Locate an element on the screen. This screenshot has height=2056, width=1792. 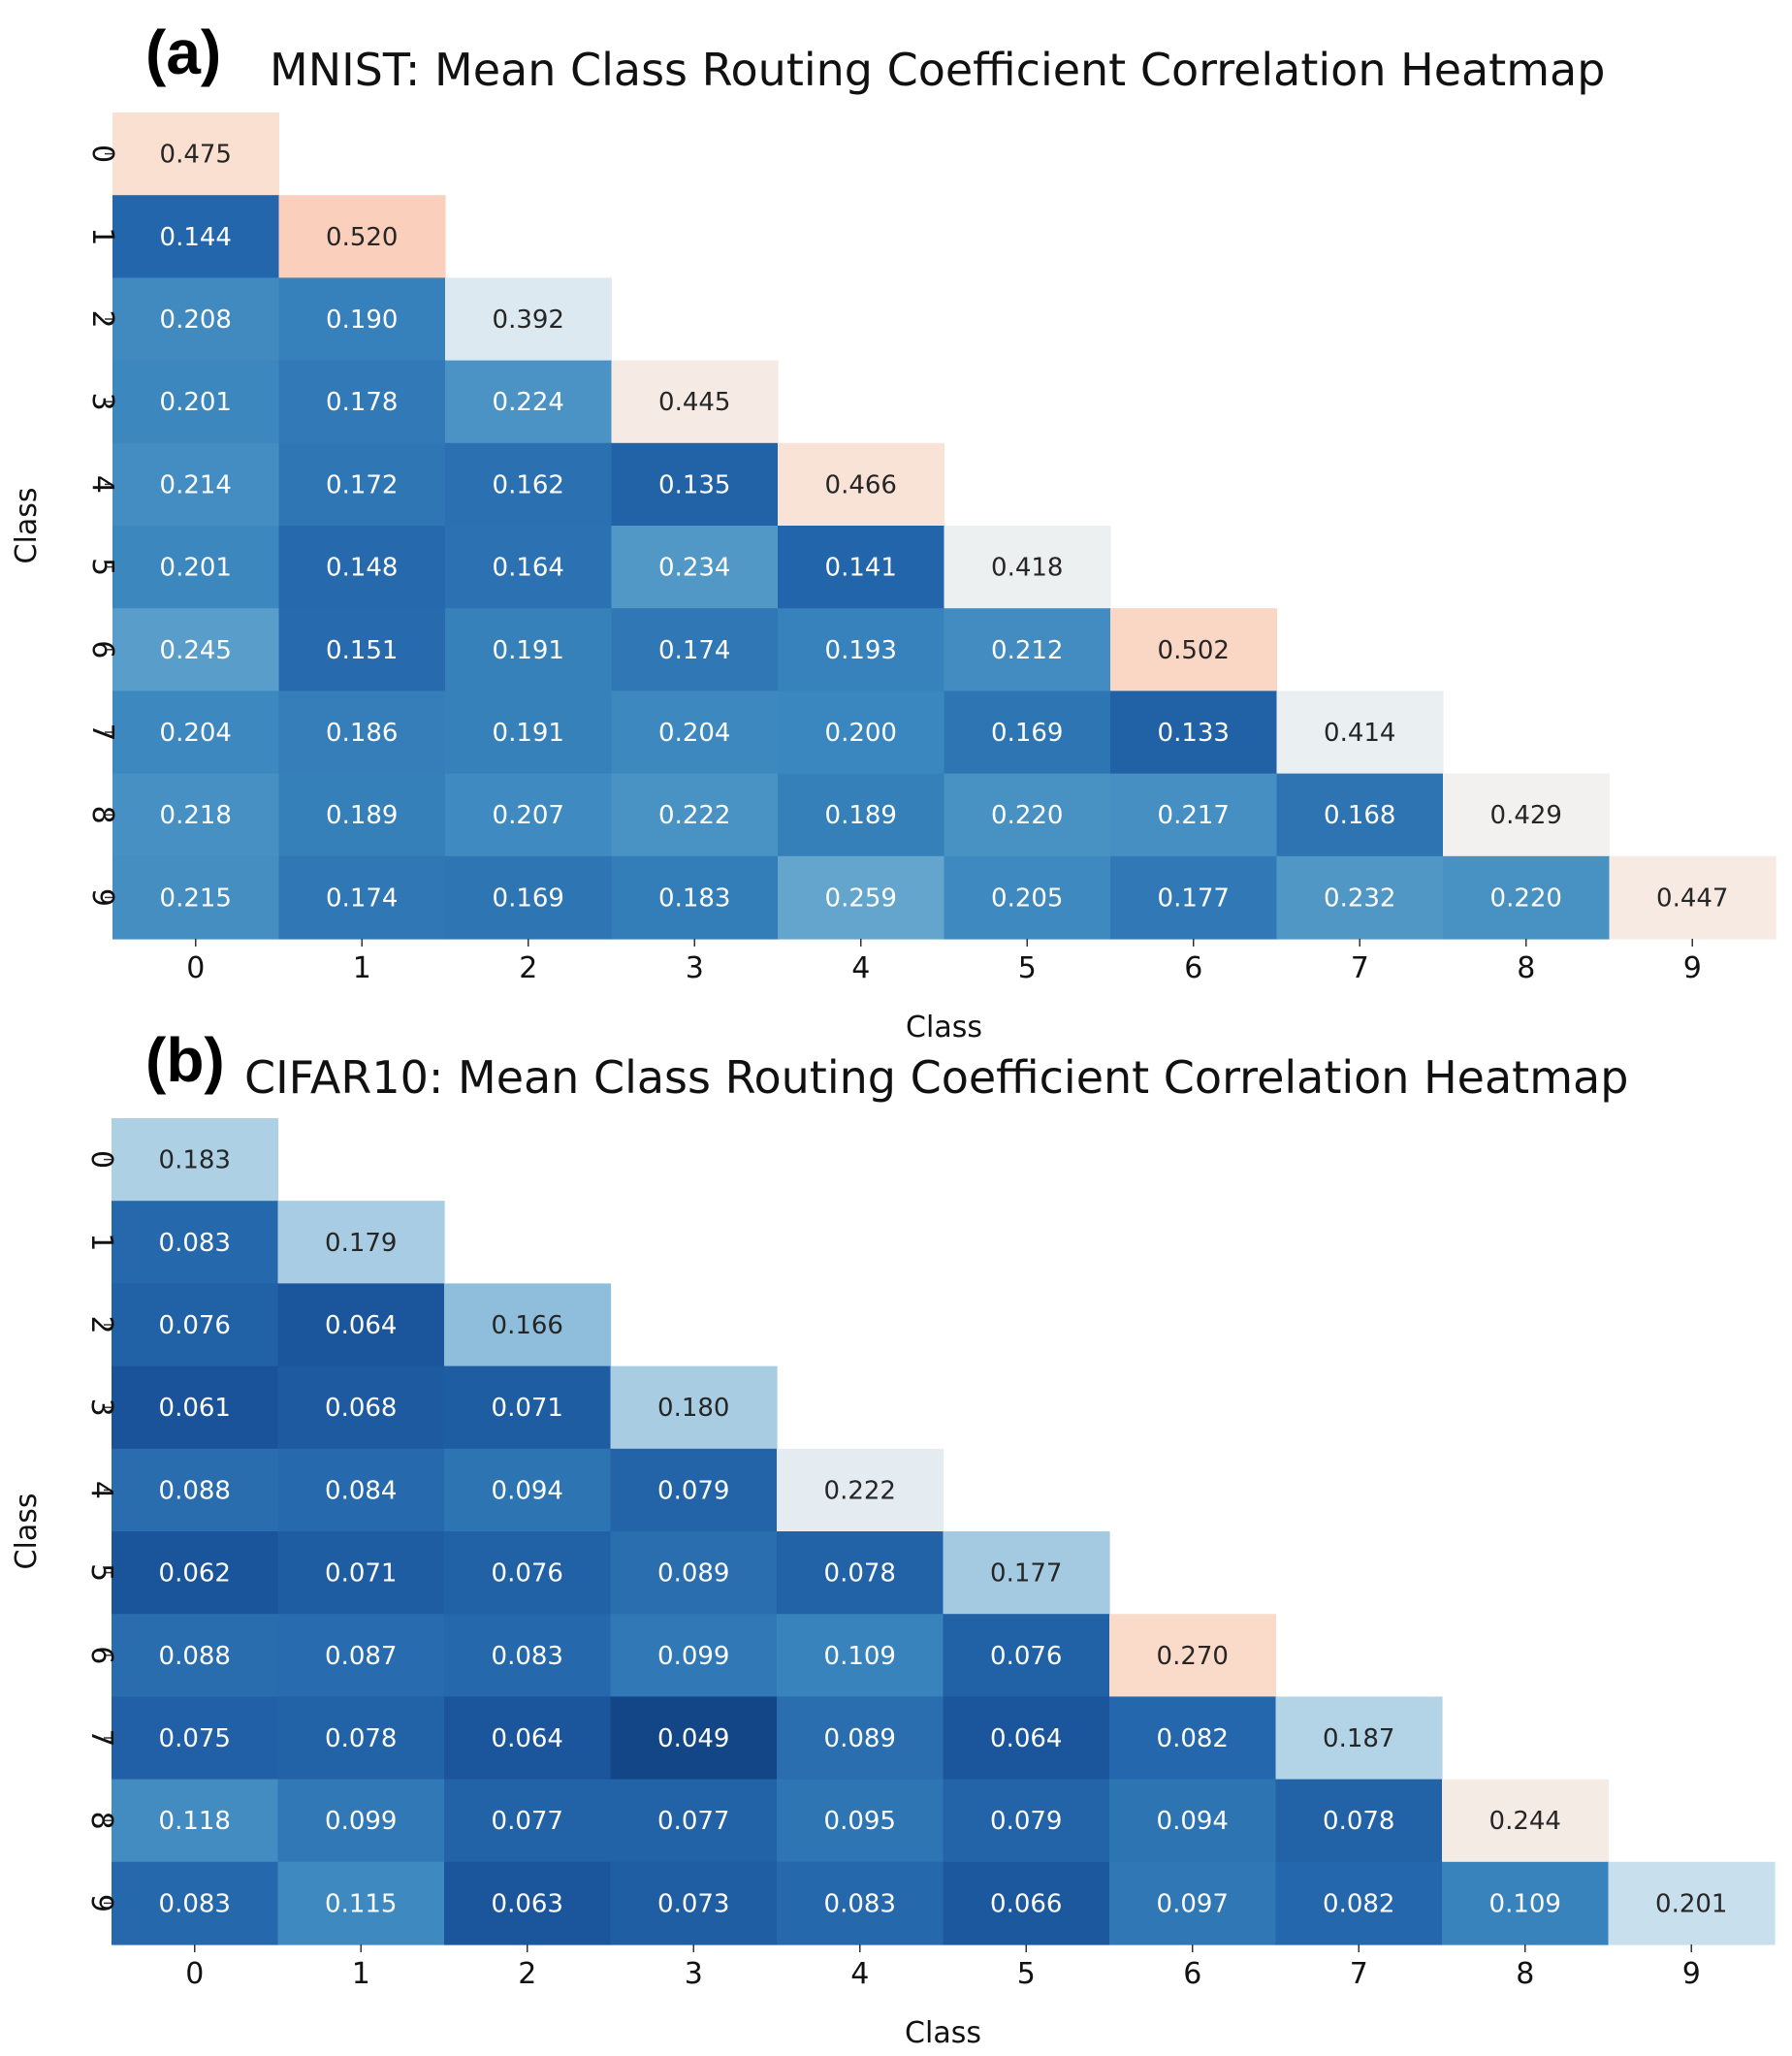
heatmap-cell-a-r6-c0 is located at coordinates (196, 649).